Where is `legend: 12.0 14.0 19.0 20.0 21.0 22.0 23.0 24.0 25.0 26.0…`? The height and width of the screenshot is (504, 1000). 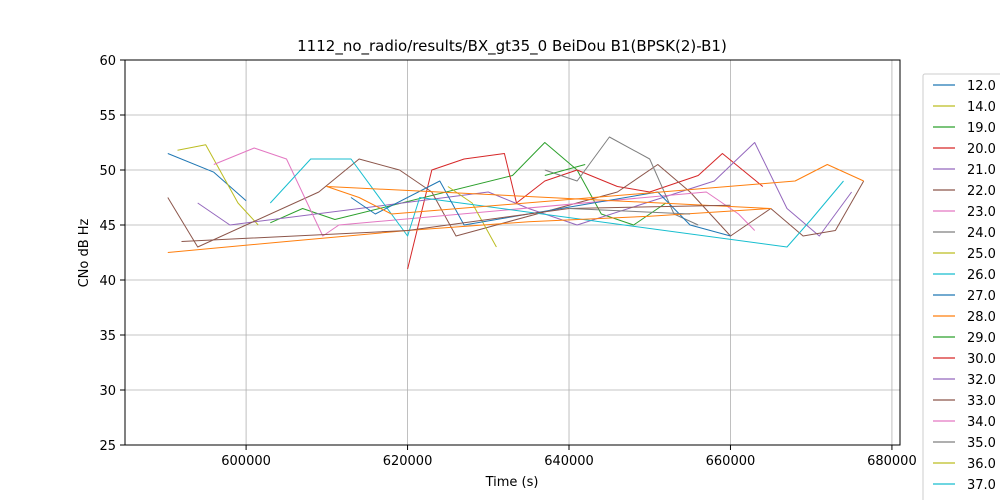 legend: 12.0 14.0 19.0 20.0 21.0 22.0 23.0 24.0 25.0 26.0… is located at coordinates (961, 288).